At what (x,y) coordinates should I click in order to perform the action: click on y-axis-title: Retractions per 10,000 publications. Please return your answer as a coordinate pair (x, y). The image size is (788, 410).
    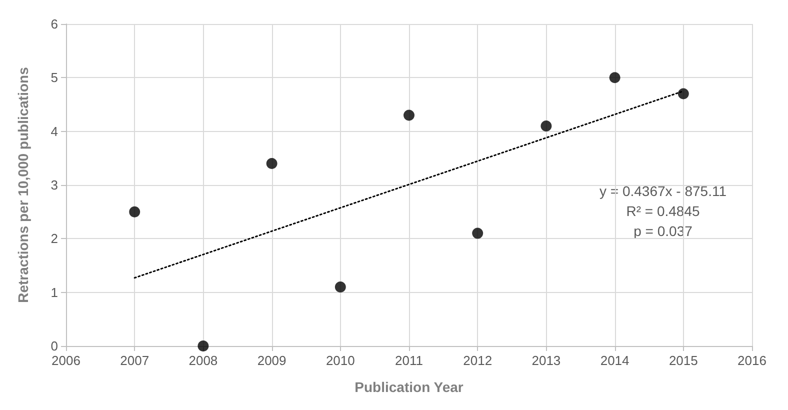
    Looking at the image, I should click on (23, 184).